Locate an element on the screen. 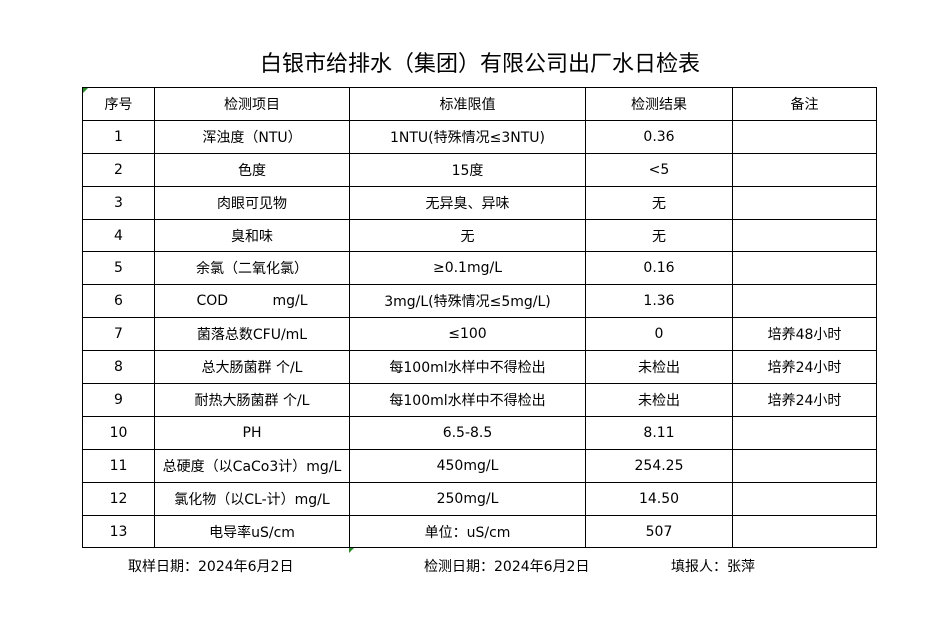 The width and height of the screenshot is (932, 638). cell-standard: 250mg/L is located at coordinates (467, 498).